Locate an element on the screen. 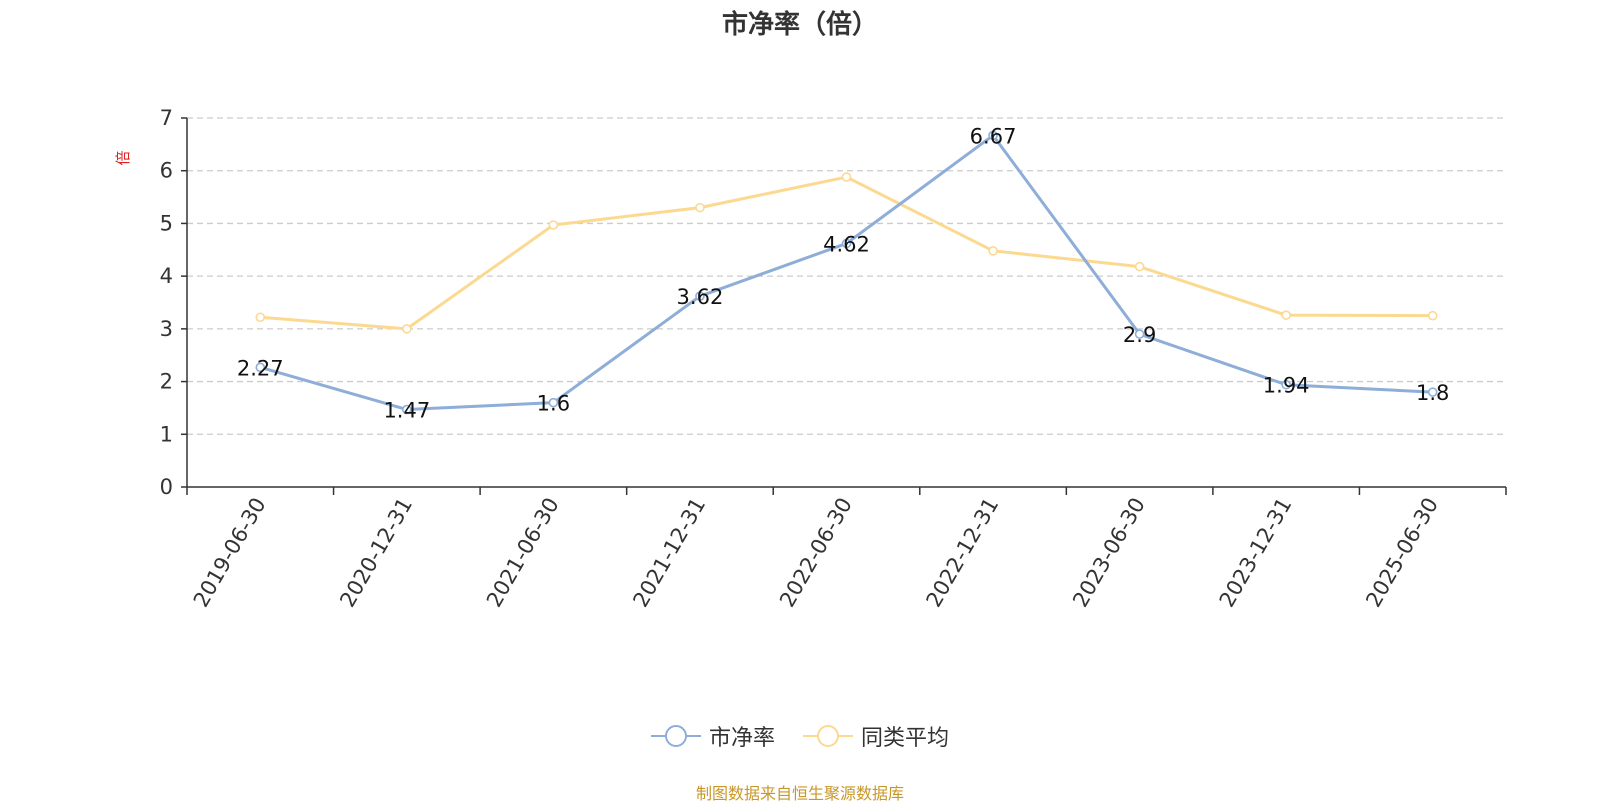  x-tick-label: 2022-06-30 is located at coordinates (816, 553).